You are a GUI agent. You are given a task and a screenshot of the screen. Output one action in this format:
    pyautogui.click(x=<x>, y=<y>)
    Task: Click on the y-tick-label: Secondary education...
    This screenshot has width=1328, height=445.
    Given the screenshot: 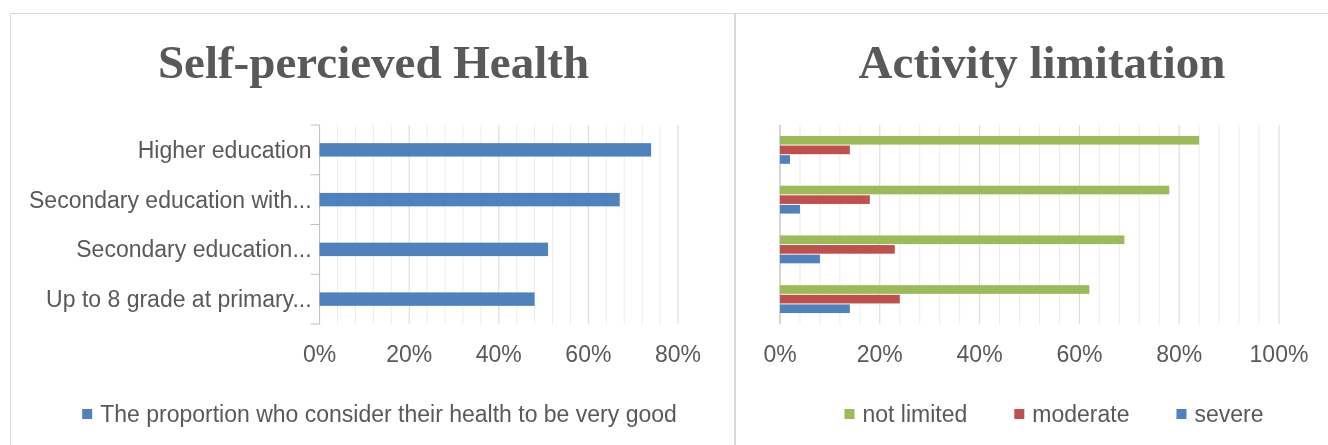 What is the action you would take?
    pyautogui.click(x=194, y=249)
    